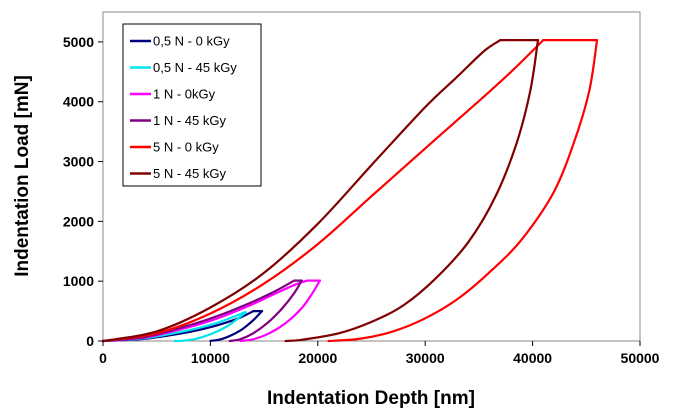  I want to click on x-tick-label: 50000, so click(640, 358).